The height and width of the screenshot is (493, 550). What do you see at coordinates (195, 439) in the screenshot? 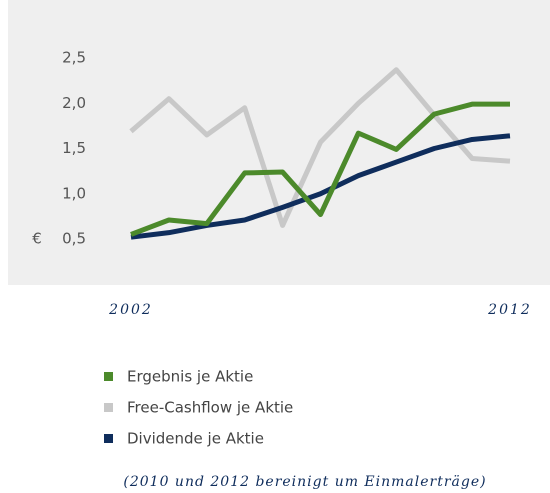
I see `legend-label: Dividende je Aktie` at bounding box center [195, 439].